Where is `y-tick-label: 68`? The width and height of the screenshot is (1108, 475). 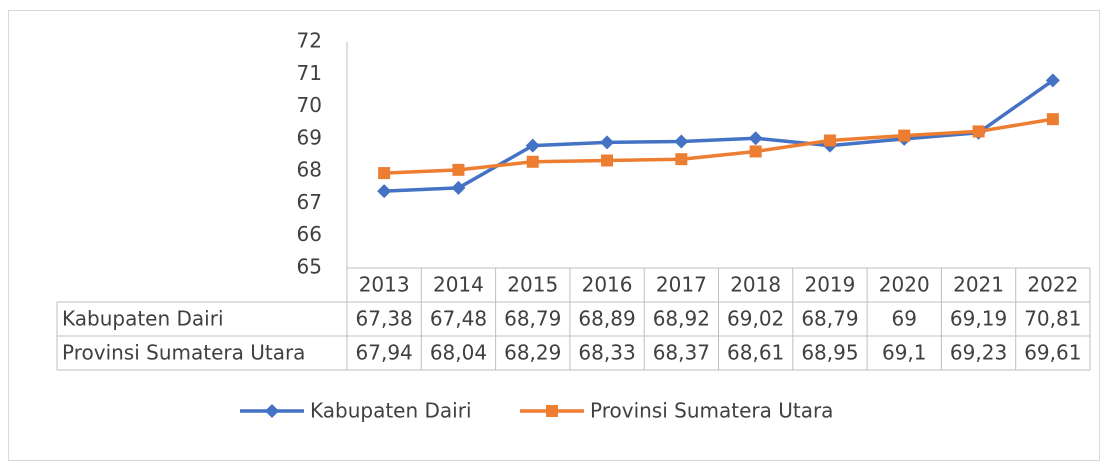
y-tick-label: 68 is located at coordinates (309, 170).